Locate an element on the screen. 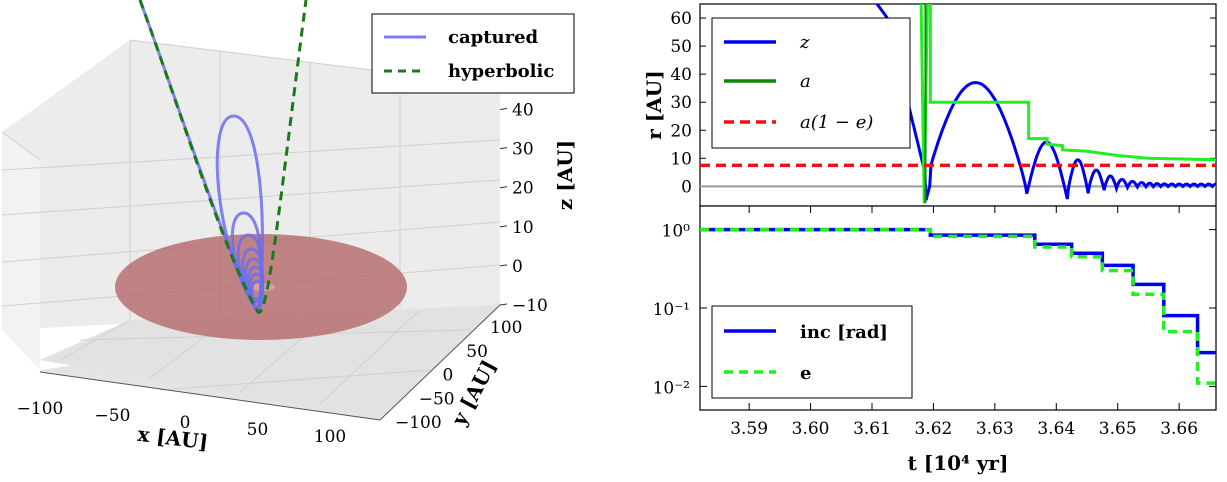 Image resolution: width=1227 pixels, height=482 pixels. z-tick-label: 10 is located at coordinates (523, 228).